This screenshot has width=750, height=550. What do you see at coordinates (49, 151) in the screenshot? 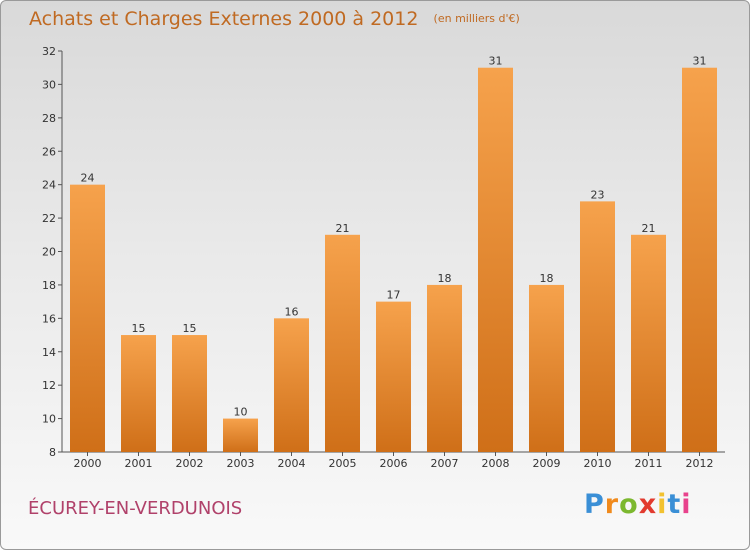
I see `y-tick-label: 26` at bounding box center [49, 151].